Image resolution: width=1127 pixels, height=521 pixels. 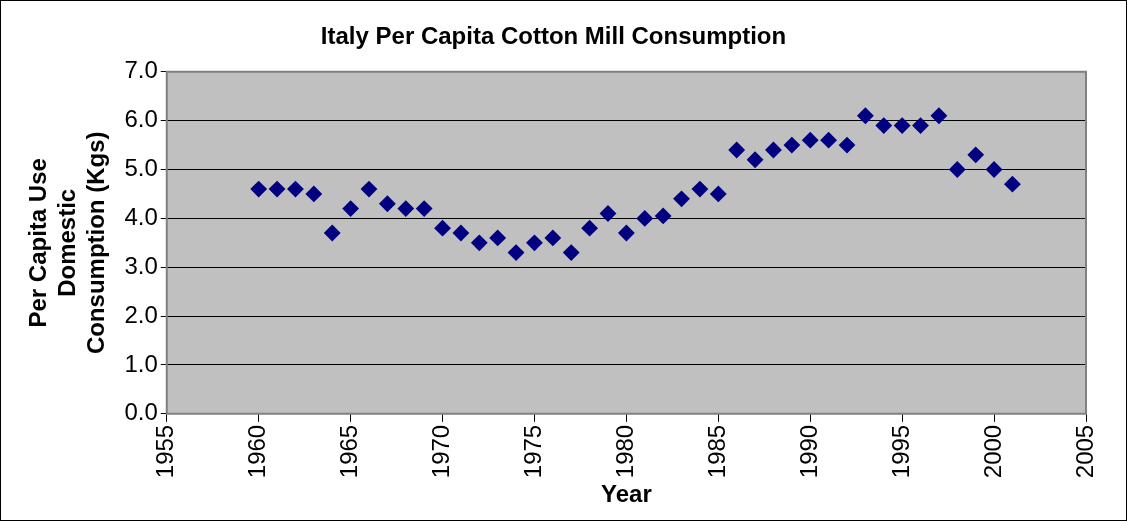 What do you see at coordinates (141, 265) in the screenshot?
I see `y-tick-label: 3.0` at bounding box center [141, 265].